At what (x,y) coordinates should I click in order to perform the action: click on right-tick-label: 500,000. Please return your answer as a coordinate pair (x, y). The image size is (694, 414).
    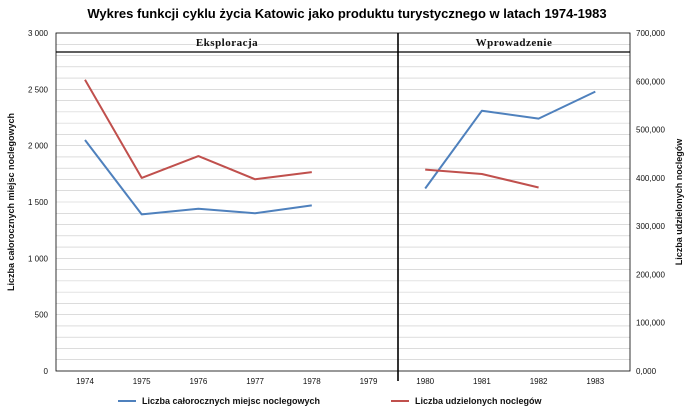
    Looking at the image, I should click on (650, 130).